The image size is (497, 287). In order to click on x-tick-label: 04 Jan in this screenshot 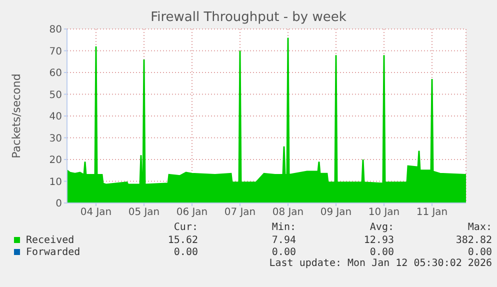, I will do `click(96, 212)`.